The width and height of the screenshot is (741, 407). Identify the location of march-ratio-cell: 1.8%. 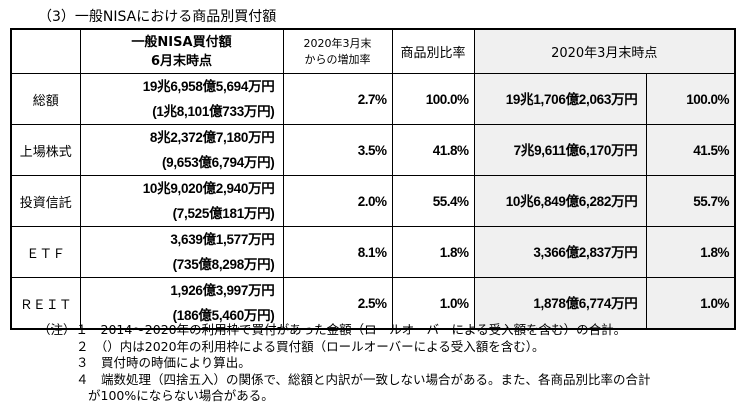
(690, 252).